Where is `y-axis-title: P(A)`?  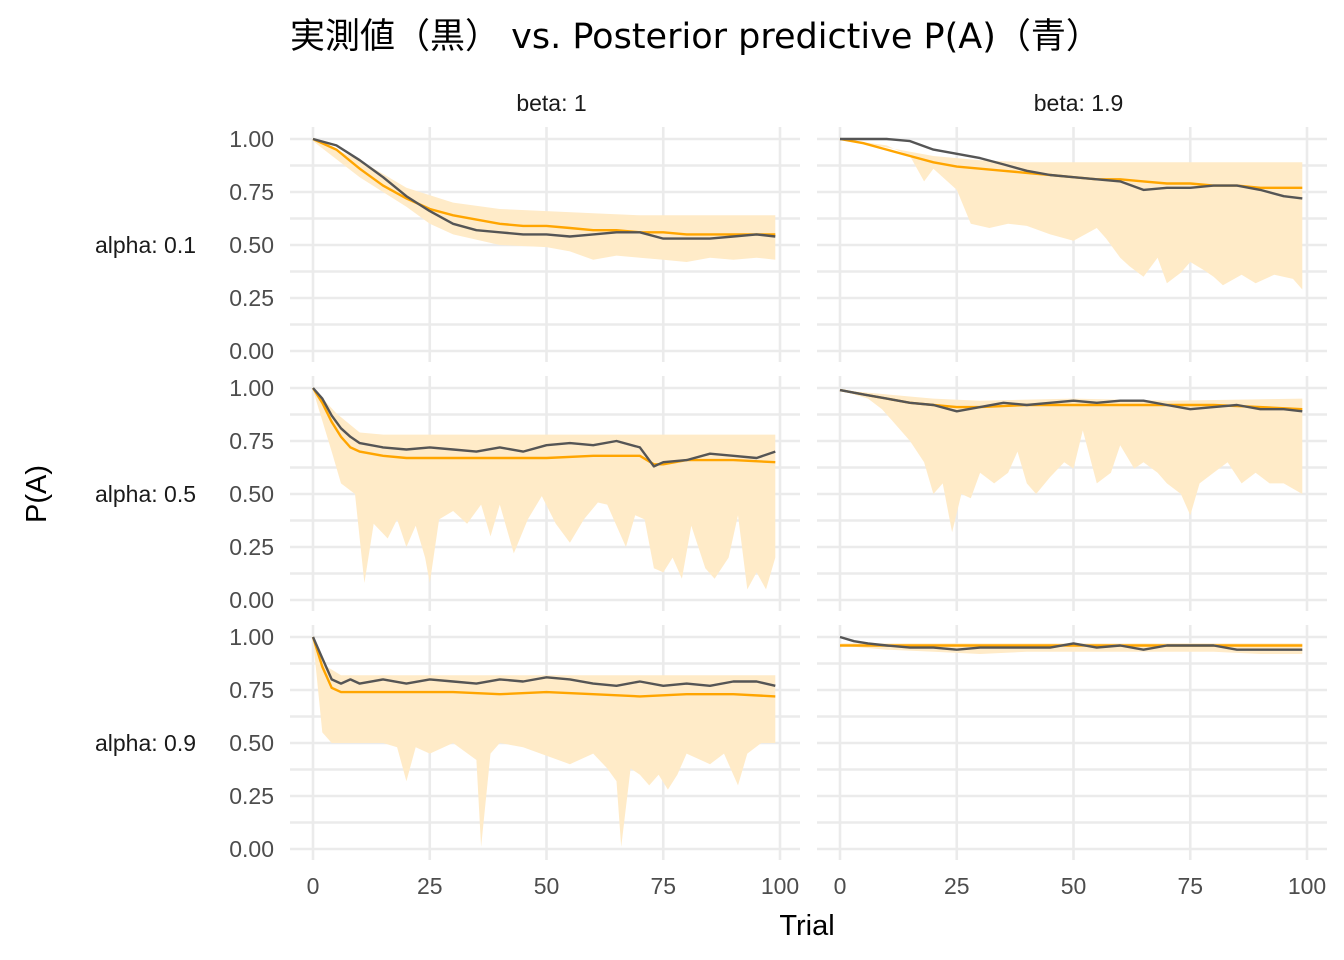 y-axis-title: P(A) is located at coordinates (37, 494).